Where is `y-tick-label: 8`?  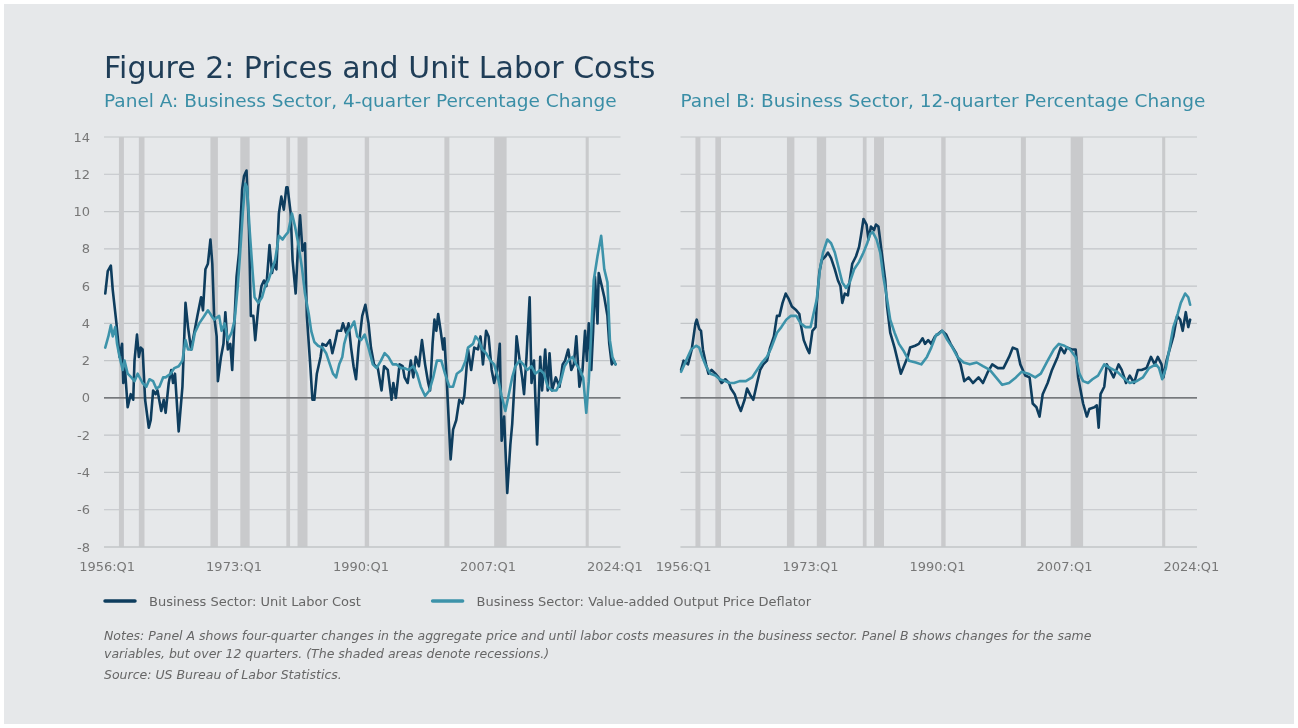
y-tick-label: 8 is located at coordinates (85, 249).